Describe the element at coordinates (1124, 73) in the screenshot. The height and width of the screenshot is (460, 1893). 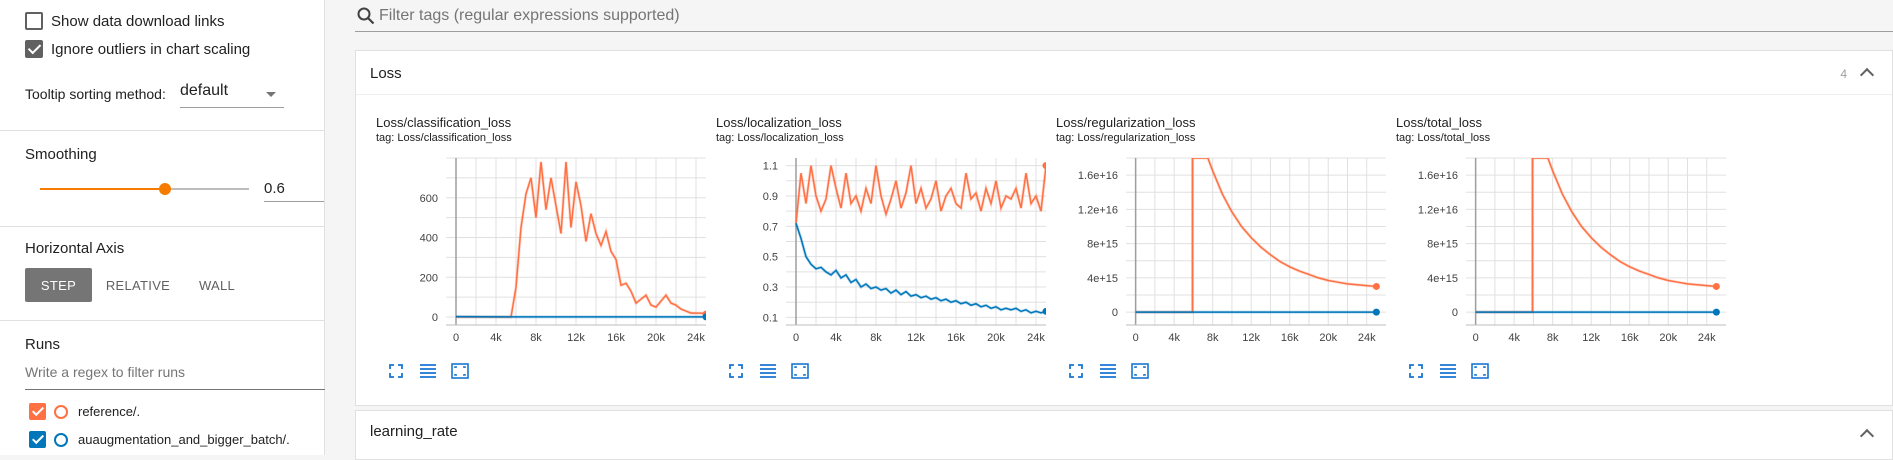
I see `loss-section-header: Loss 4` at that location.